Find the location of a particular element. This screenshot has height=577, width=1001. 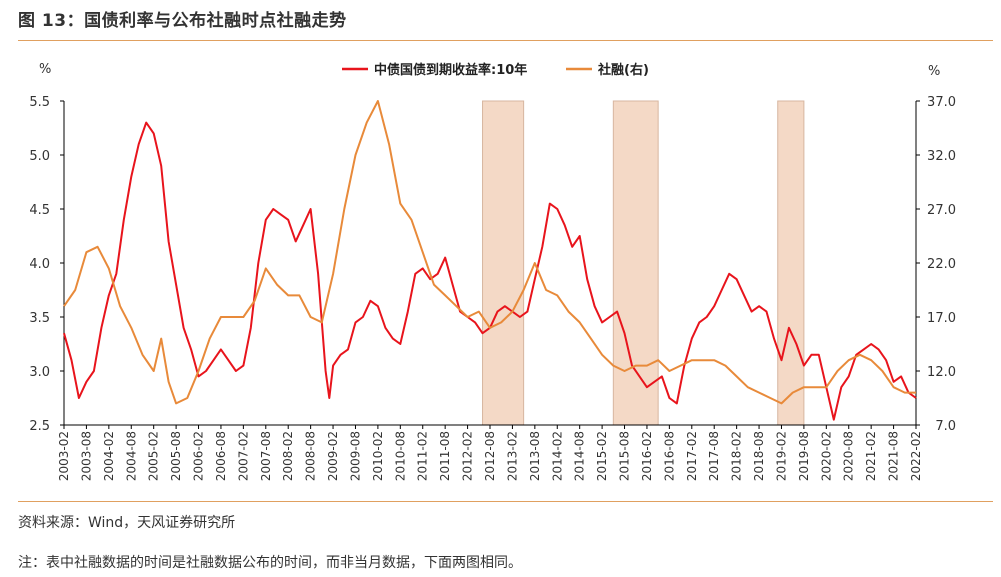

x-tick-label: 2003-08 is located at coordinates (86, 456).